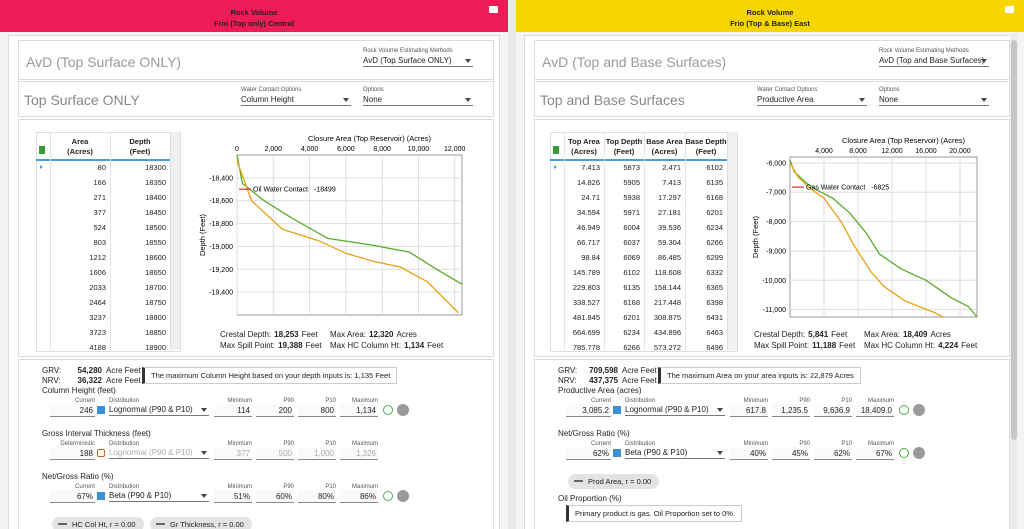 The image size is (1024, 529). What do you see at coordinates (631, 272) in the screenshot?
I see `table-cell: 6102` at bounding box center [631, 272].